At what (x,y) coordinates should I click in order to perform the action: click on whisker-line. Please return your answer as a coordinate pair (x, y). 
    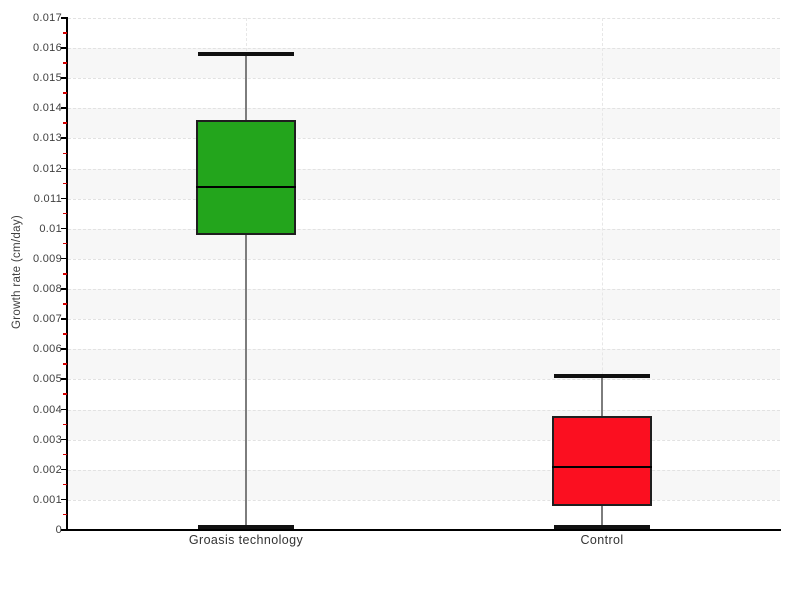
    Looking at the image, I should click on (246, 290).